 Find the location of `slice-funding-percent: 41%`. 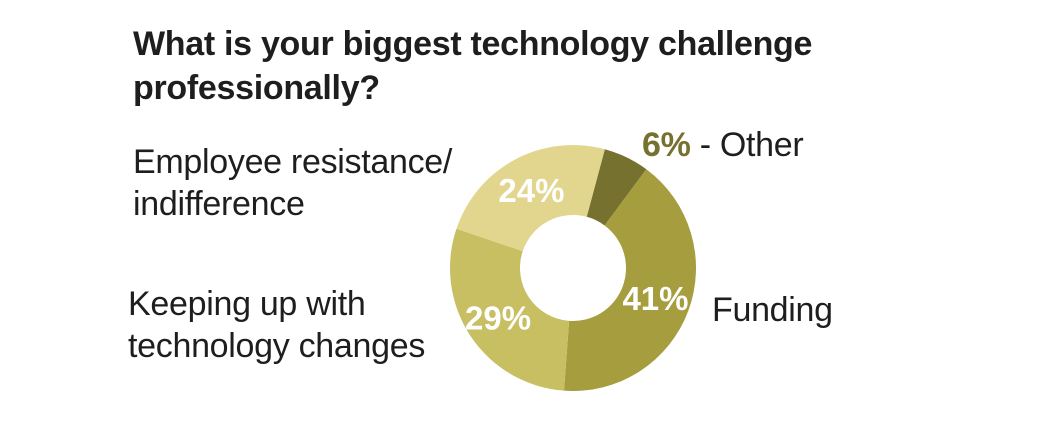

slice-funding-percent: 41% is located at coordinates (655, 298).